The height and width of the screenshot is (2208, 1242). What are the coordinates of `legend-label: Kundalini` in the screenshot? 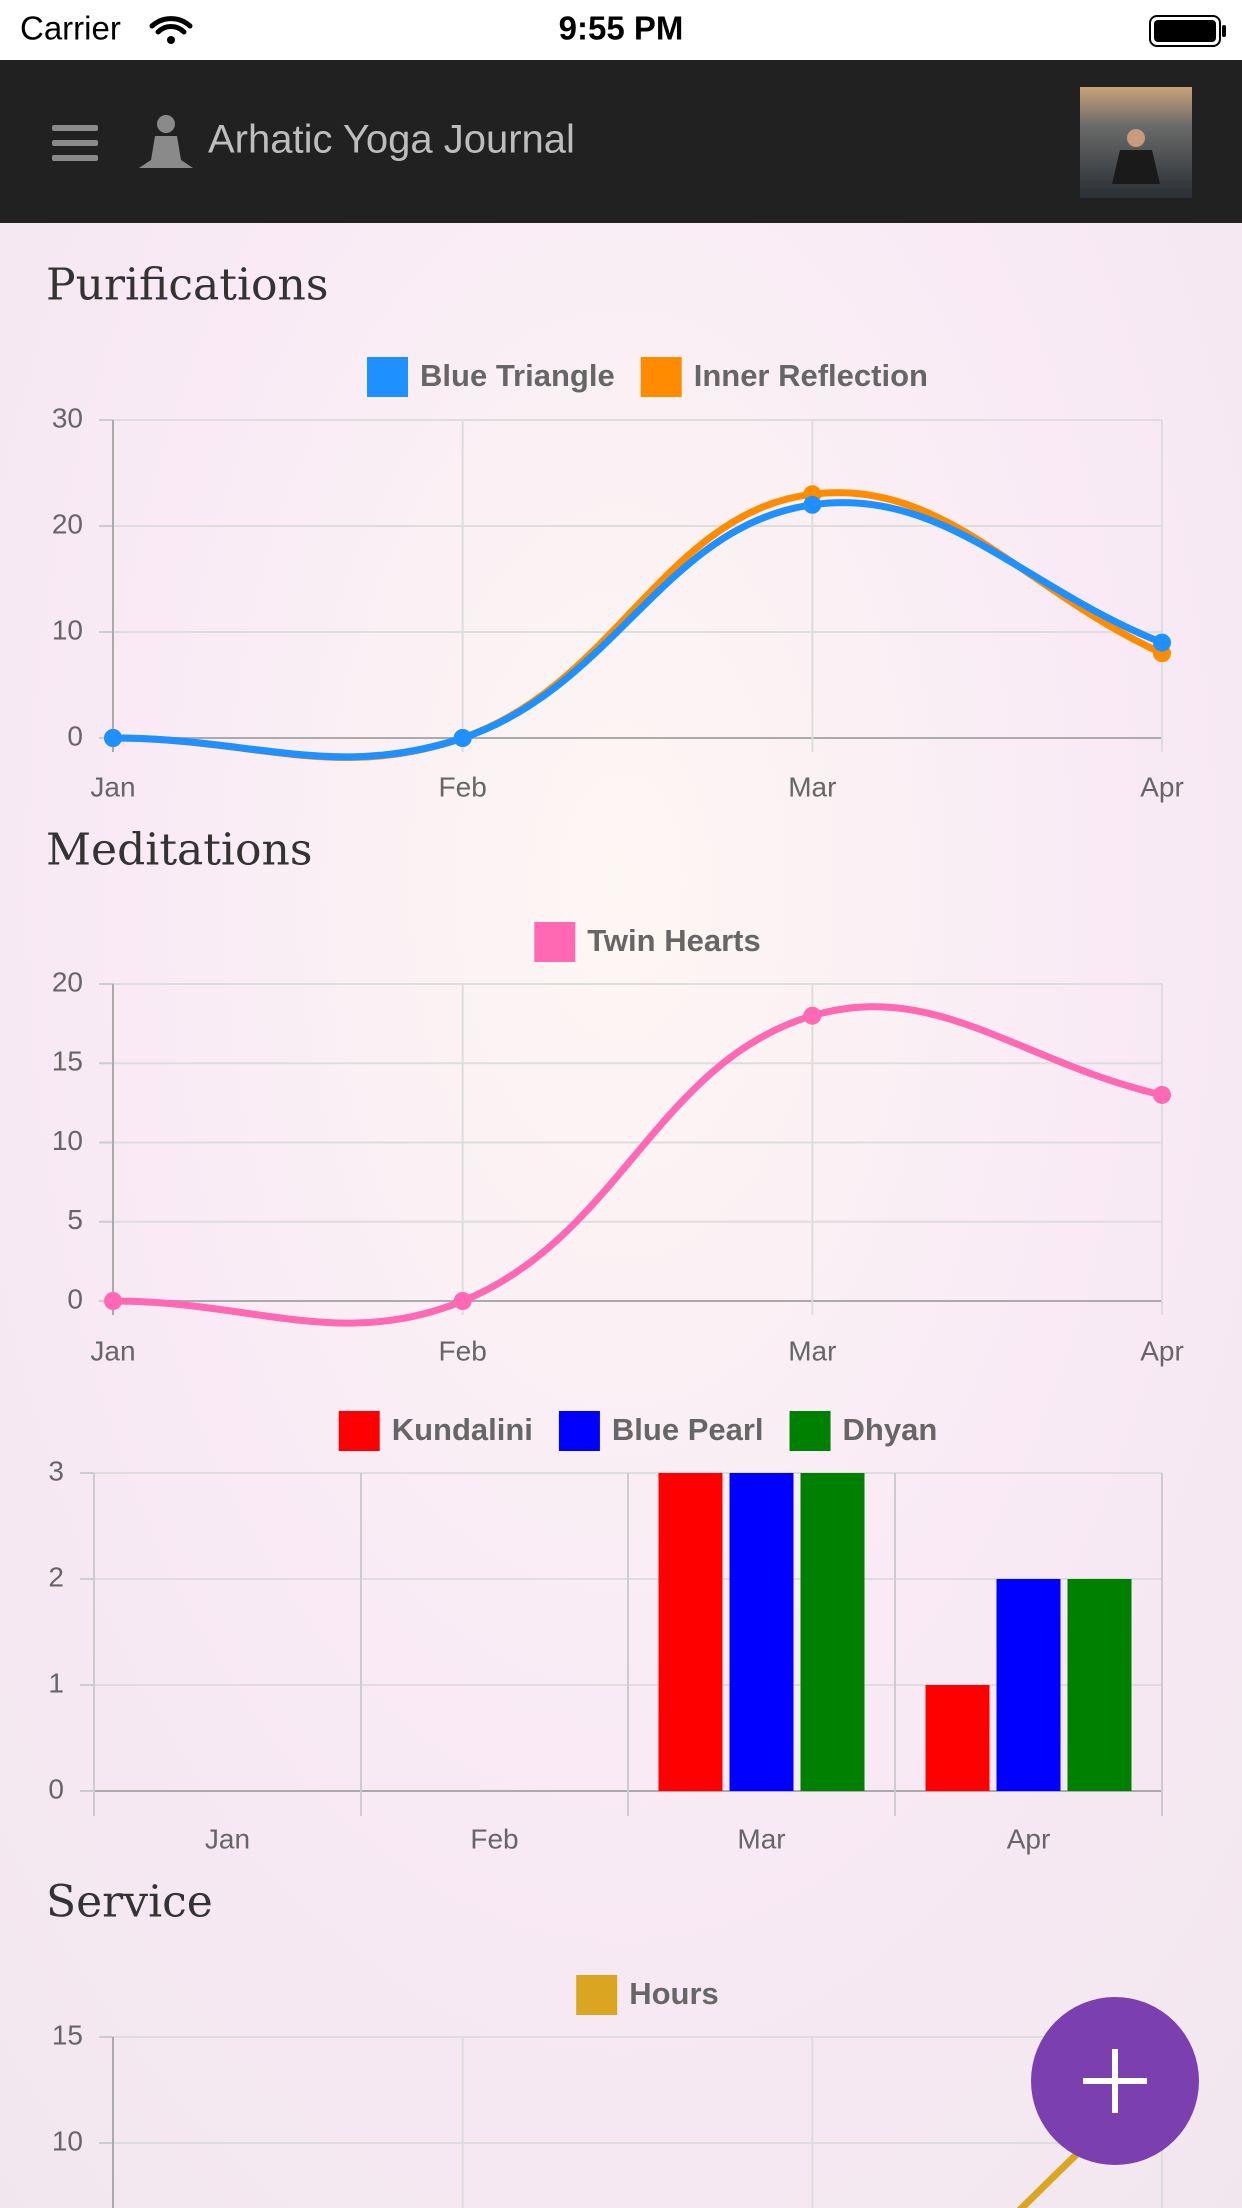 It's located at (462, 1429).